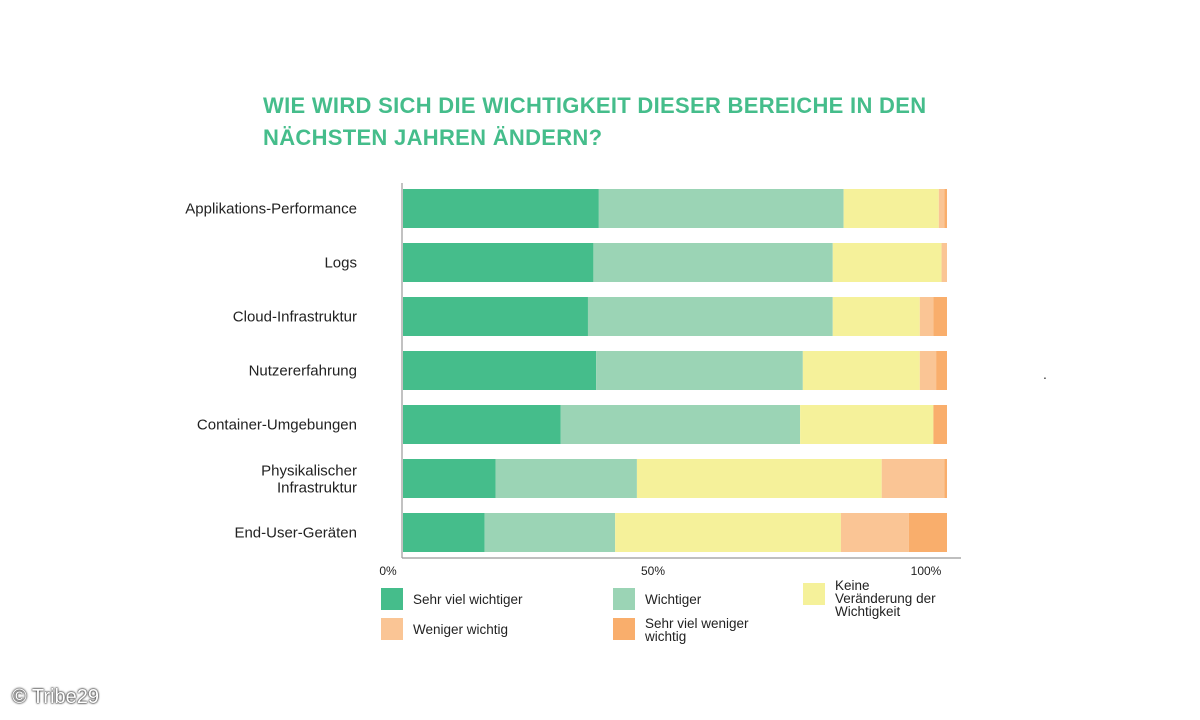  What do you see at coordinates (295, 317) in the screenshot?
I see `category-label-cloud-infrastruktur: Cloud-Infrastruktur` at bounding box center [295, 317].